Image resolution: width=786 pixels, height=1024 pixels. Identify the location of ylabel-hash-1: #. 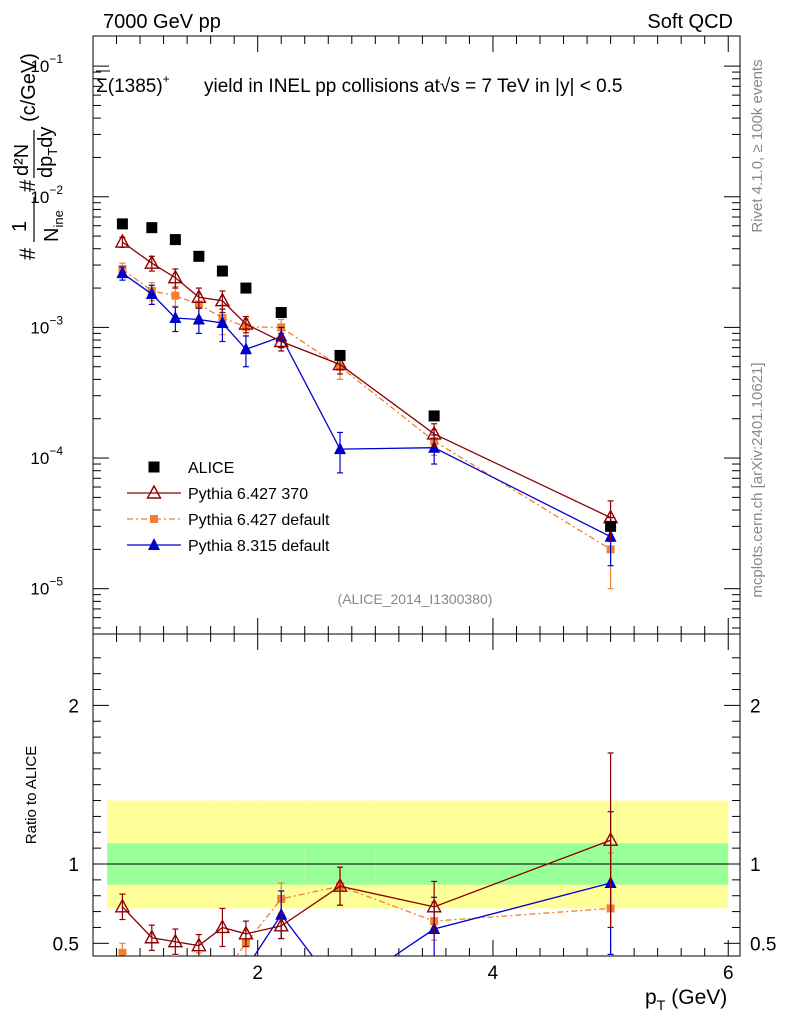
(27, 253).